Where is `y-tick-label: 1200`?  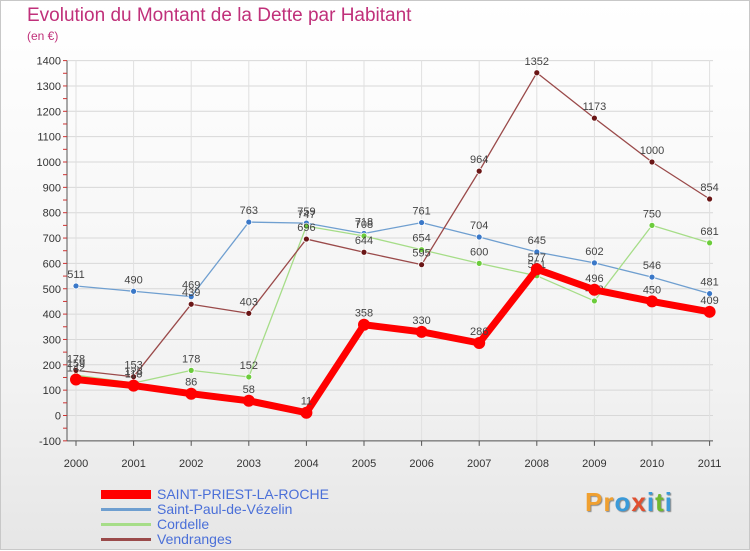
y-tick-label: 1200 is located at coordinates (49, 112).